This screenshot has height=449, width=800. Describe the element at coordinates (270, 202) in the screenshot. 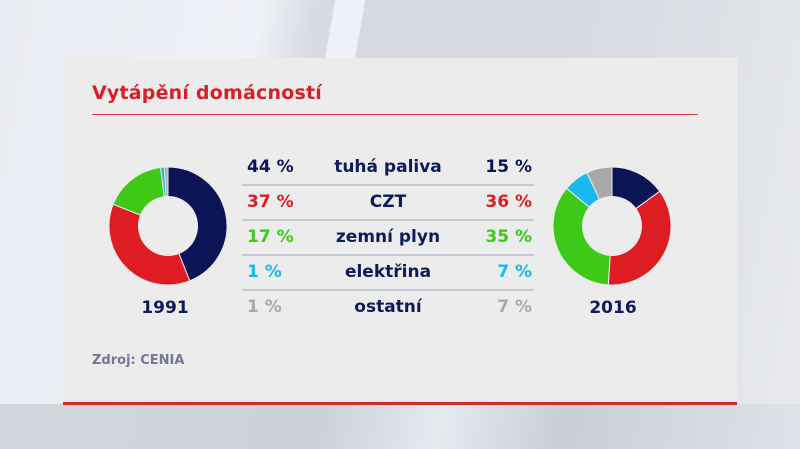

I see `value-1991: 37 %` at that location.